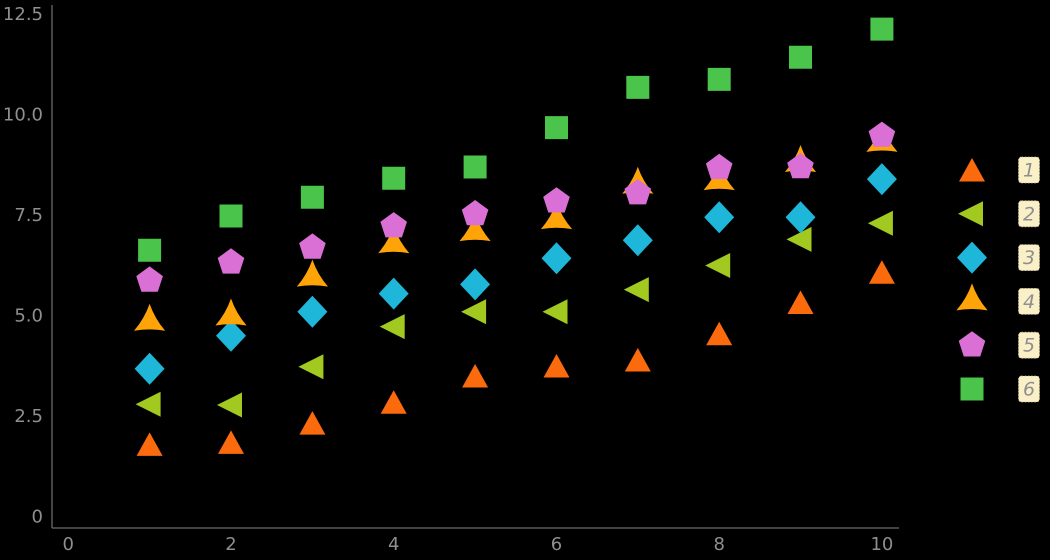 The image size is (1050, 560). Describe the element at coordinates (475, 167) in the screenshot. I see `marker-series6-point5` at that location.